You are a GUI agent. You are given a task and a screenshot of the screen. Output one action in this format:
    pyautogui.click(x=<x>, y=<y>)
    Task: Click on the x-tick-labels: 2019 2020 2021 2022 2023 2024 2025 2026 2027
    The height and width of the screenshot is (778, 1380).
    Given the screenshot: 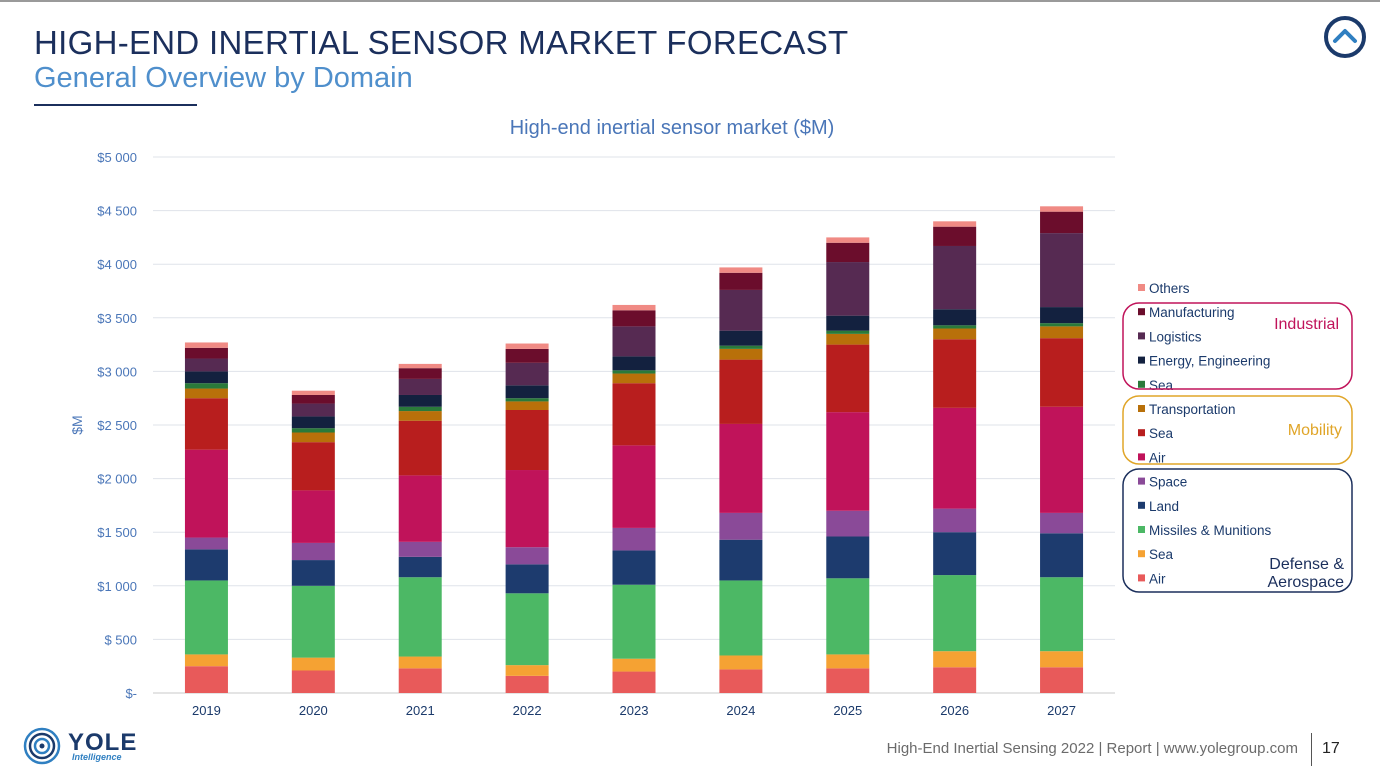 What is the action you would take?
    pyautogui.click(x=634, y=710)
    